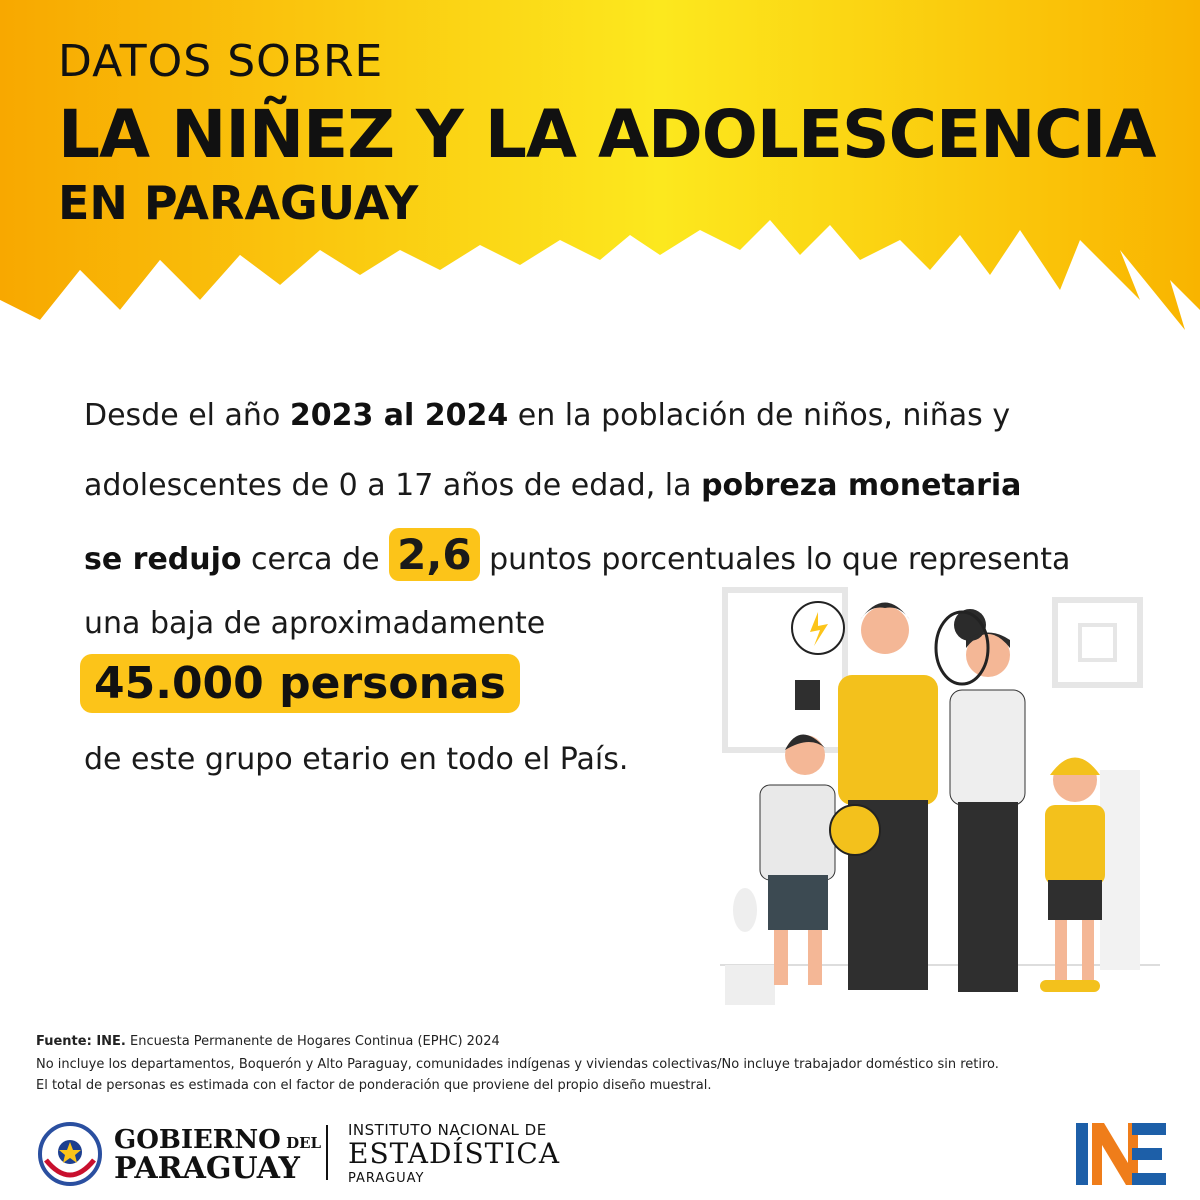 The height and width of the screenshot is (1200, 1200). I want to click on logo-divider, so click(327, 1152).